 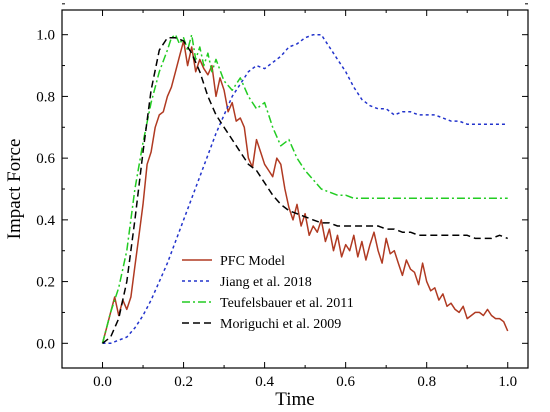 What do you see at coordinates (287, 303) in the screenshot?
I see `legend-label-3: Teufelsbauer et al. 2011` at bounding box center [287, 303].